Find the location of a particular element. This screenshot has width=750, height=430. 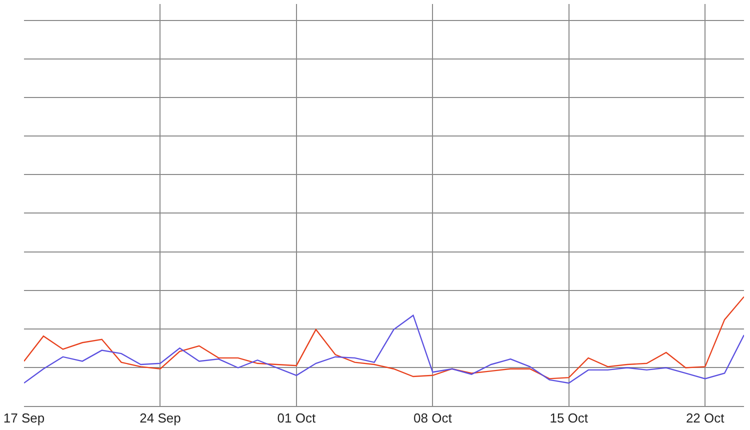

x-tick-label: 22 Oct is located at coordinates (705, 418).